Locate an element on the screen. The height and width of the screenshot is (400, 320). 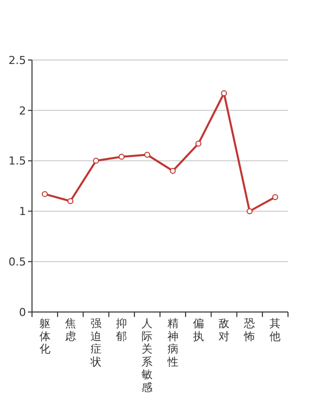
y-tick-label: 0 is located at coordinates (22, 312).